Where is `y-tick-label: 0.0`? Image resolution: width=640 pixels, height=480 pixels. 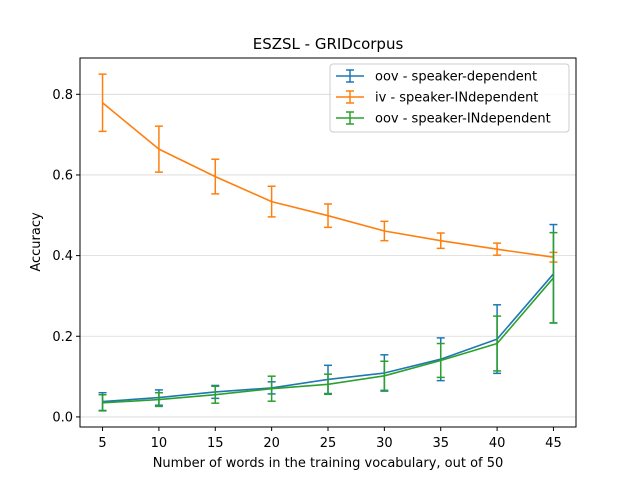 y-tick-label: 0.0 is located at coordinates (62, 417).